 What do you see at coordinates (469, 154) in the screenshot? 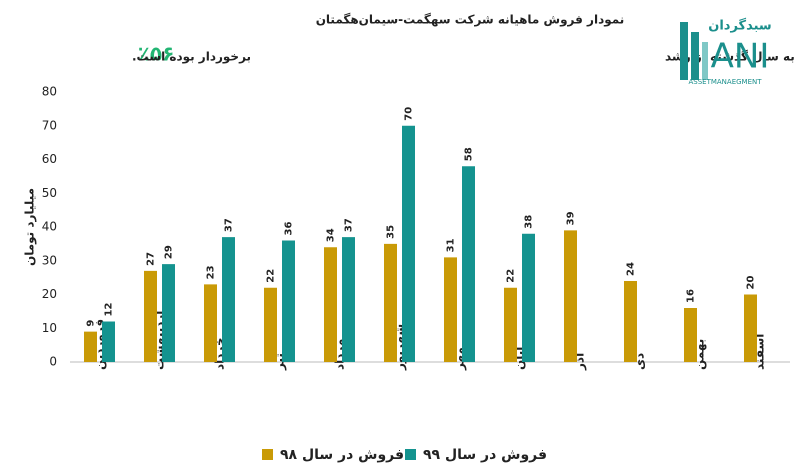
I see `value-label: 58` at bounding box center [469, 154].